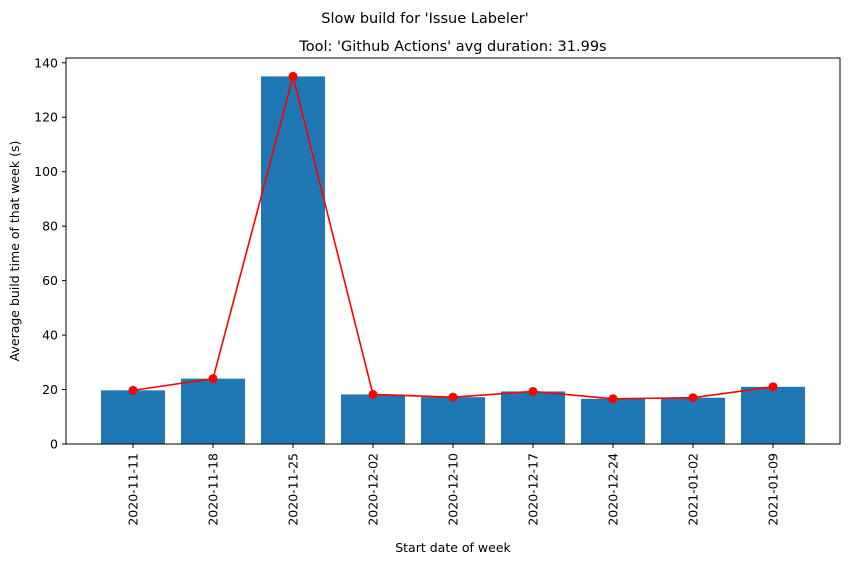 The image size is (850, 564). I want to click on x-tick-label: 2020-12-17, so click(533, 489).